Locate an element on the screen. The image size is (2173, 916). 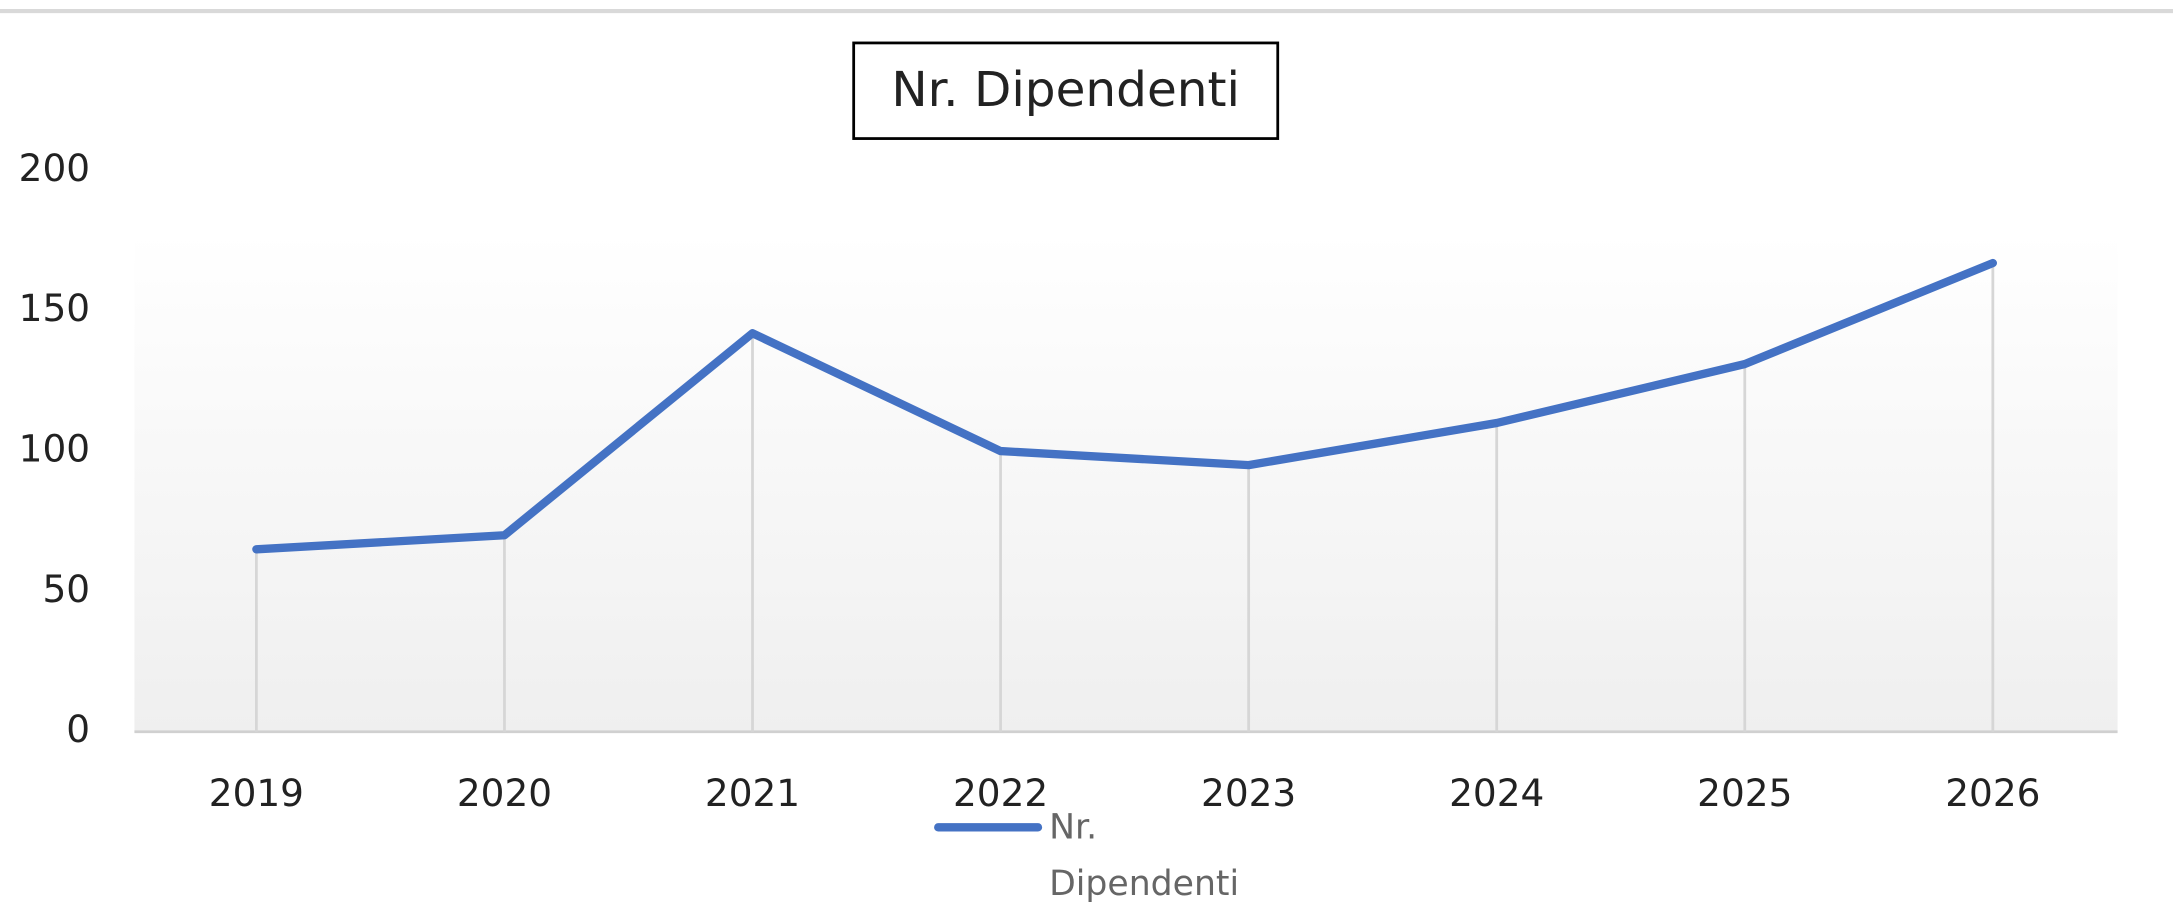
chart-title: Nr. Dipendenti is located at coordinates (1065, 90).